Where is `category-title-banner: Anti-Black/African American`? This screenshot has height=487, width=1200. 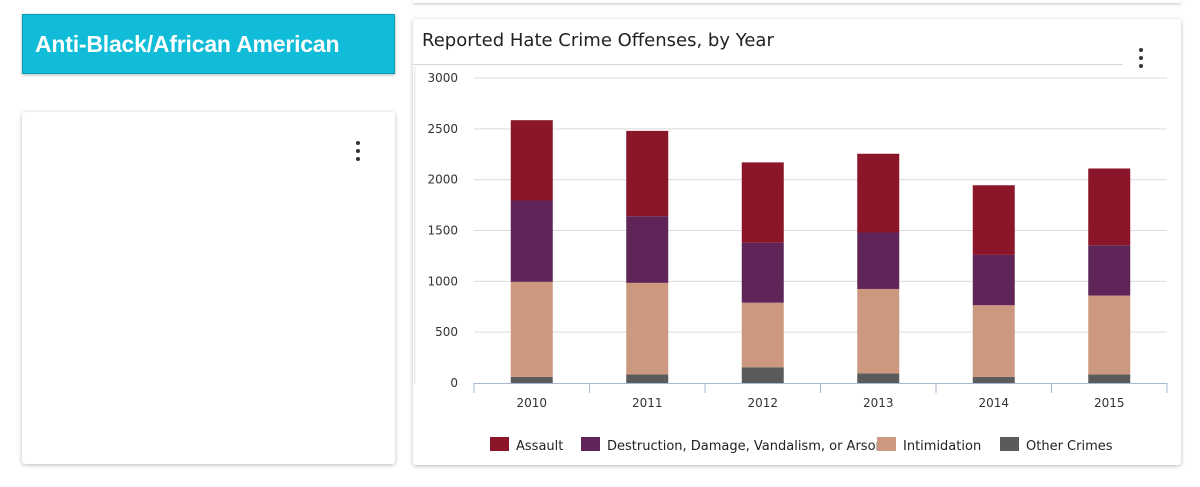
category-title-banner: Anti-Black/African American is located at coordinates (208, 44).